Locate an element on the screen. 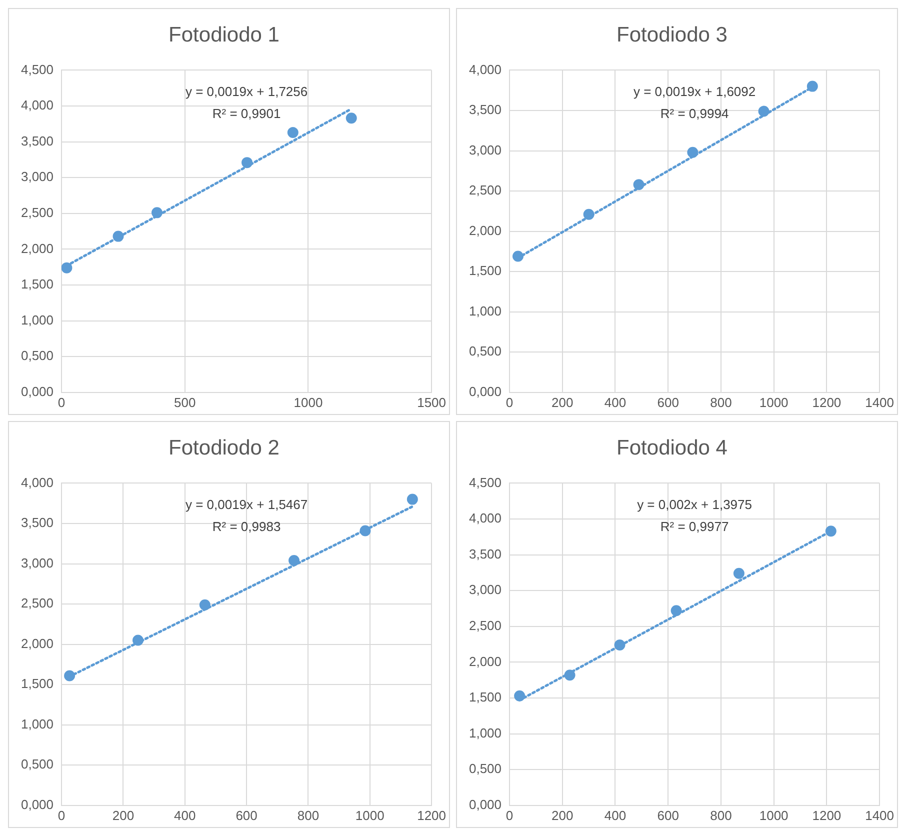 This screenshot has width=914, height=834. chart-title: Fotodiodo 1 is located at coordinates (224, 34).